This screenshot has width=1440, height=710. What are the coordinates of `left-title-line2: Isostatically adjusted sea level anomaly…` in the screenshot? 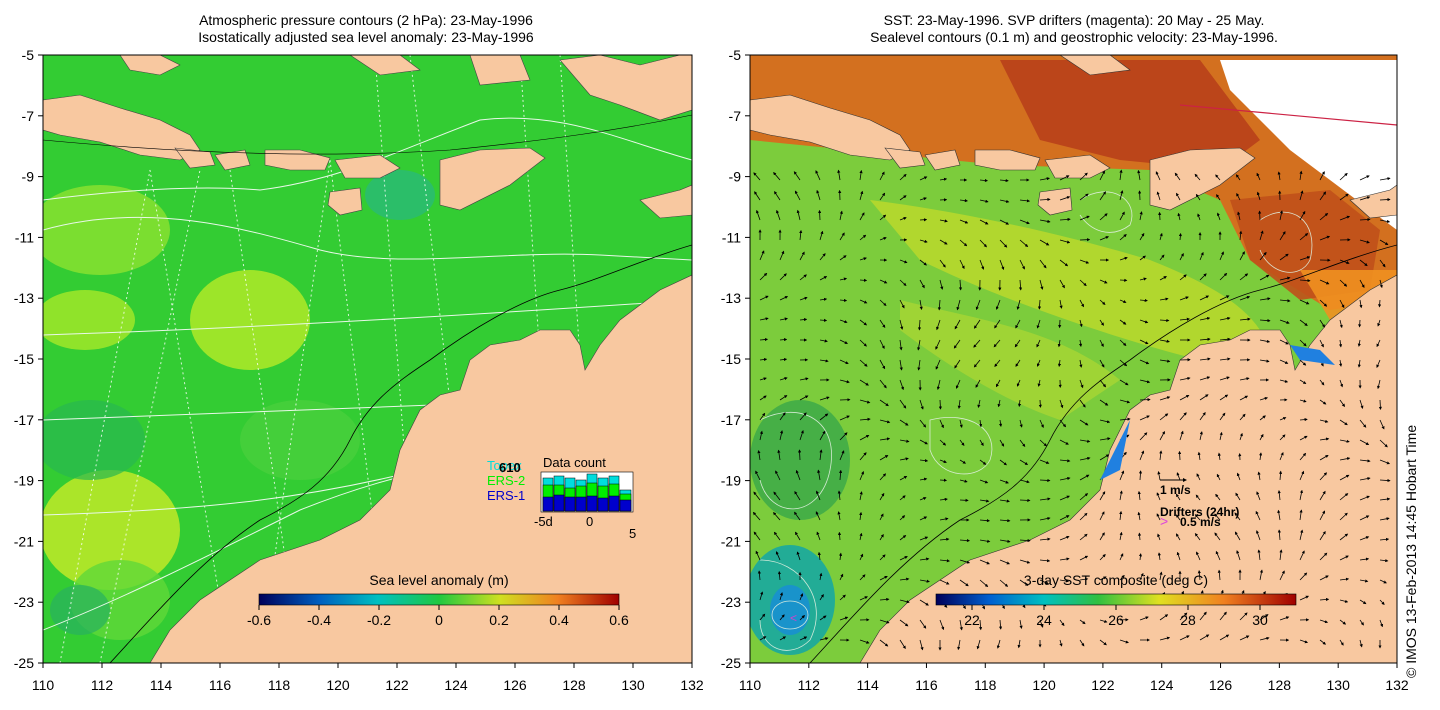 It's located at (366, 37).